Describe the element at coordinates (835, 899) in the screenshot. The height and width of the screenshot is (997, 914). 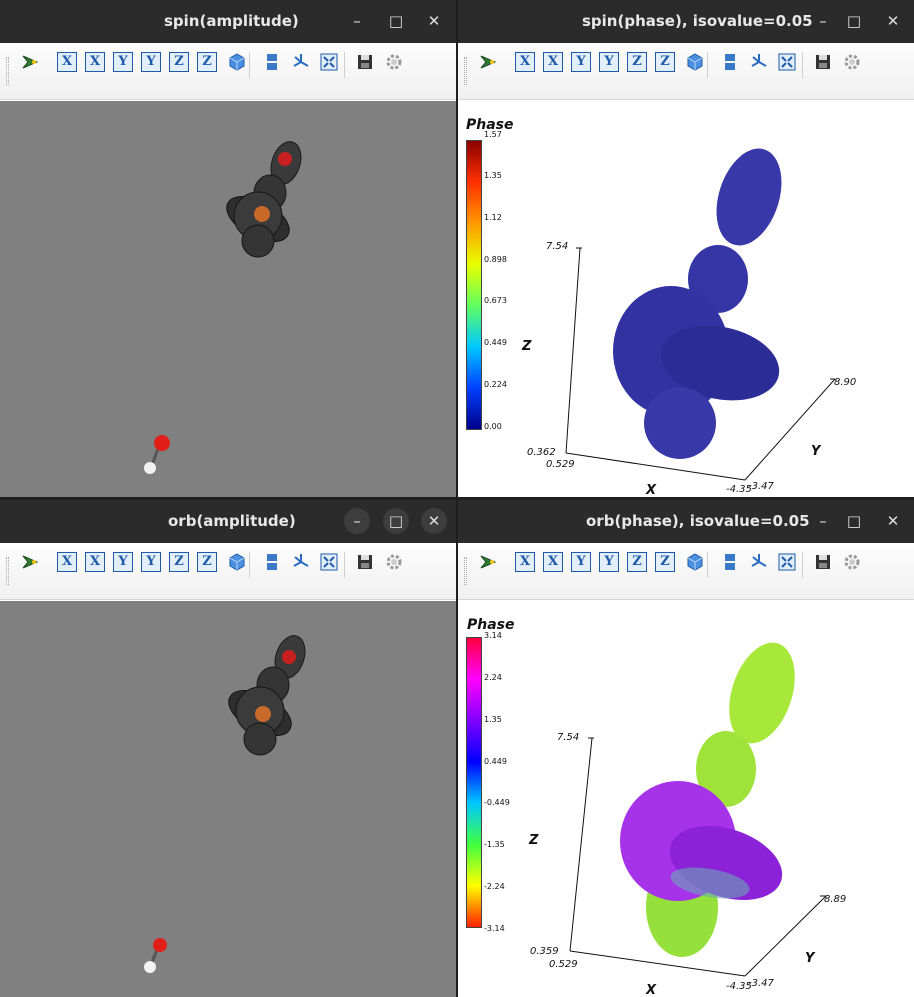
I see `y-max-label: 8.89` at that location.